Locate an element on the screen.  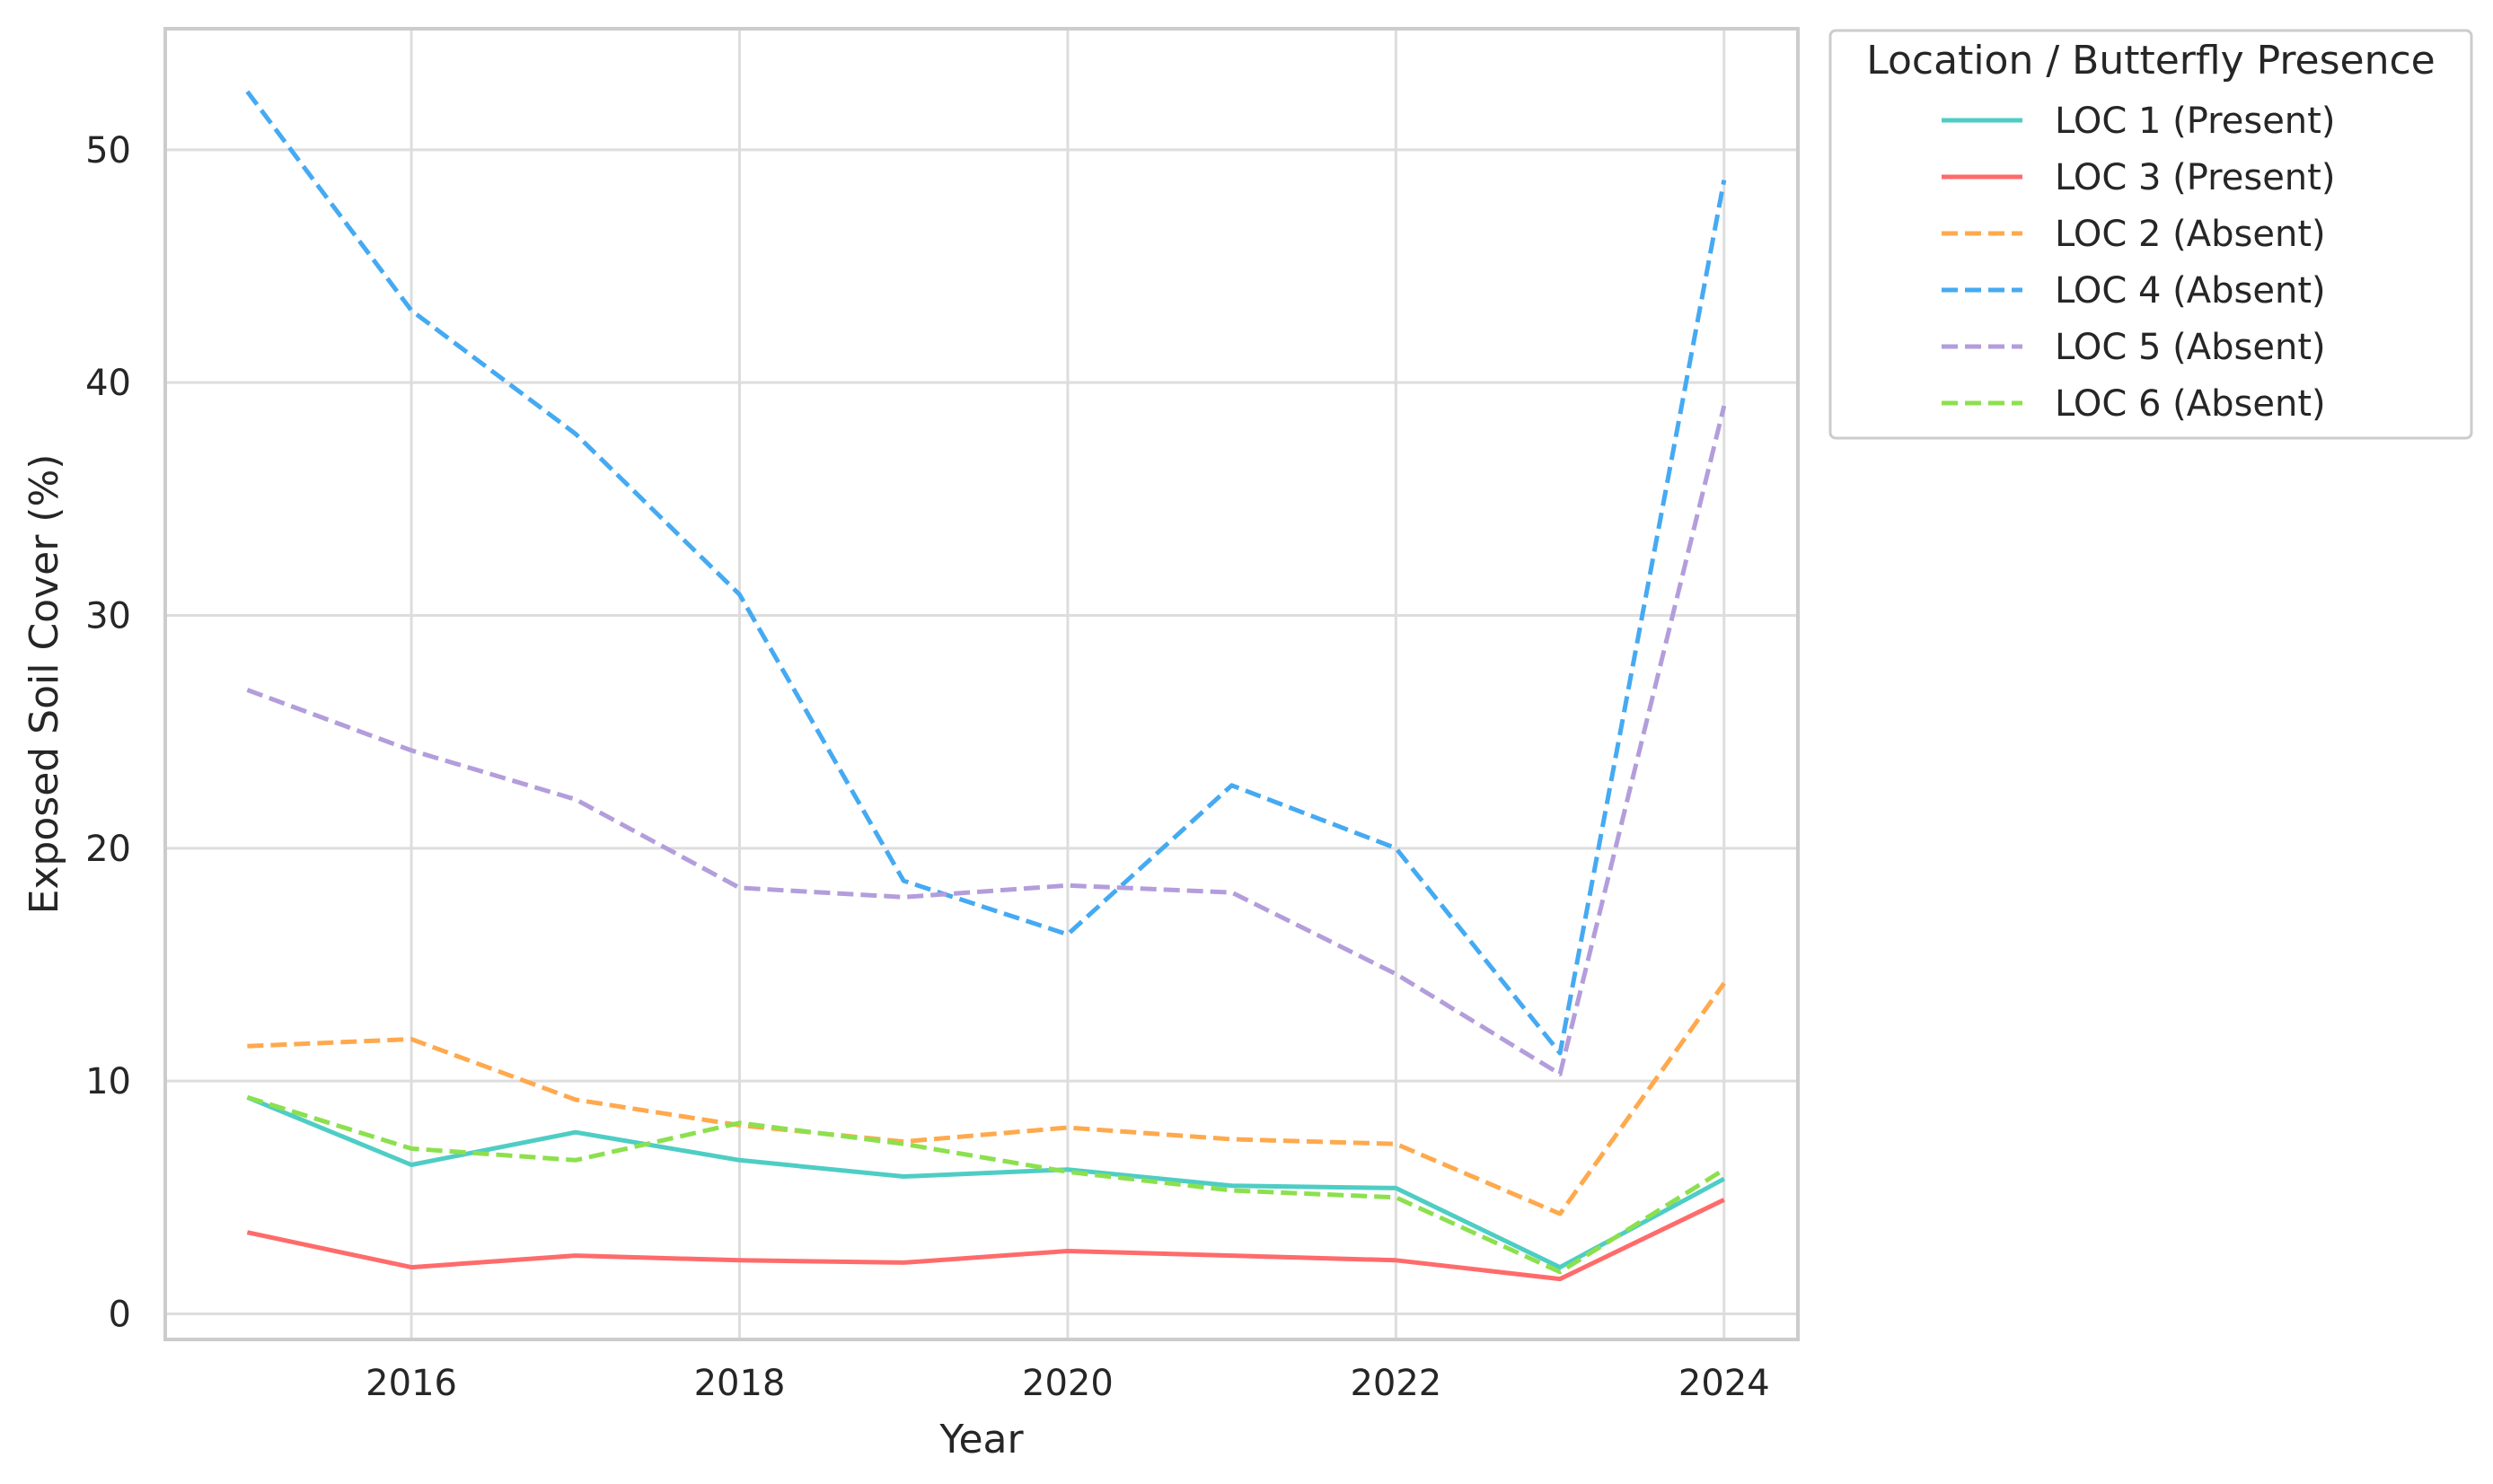
legend-label: LOC 3 (Present) is located at coordinates (2195, 177).